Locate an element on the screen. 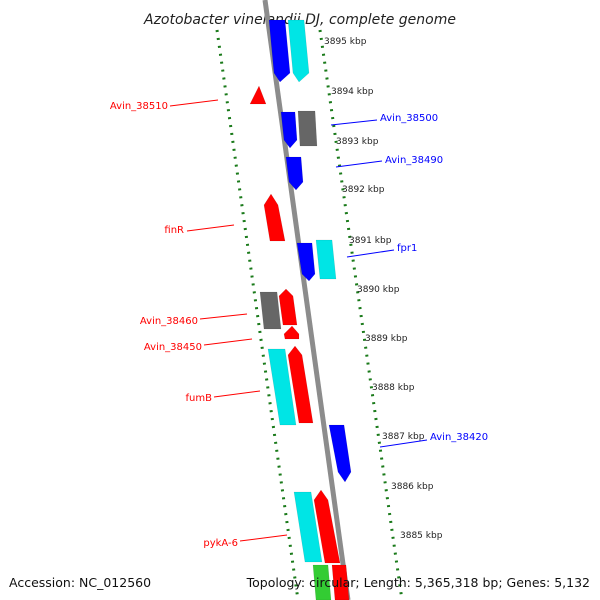  kbp-tick-label: 3889 kbp is located at coordinates (386, 339).